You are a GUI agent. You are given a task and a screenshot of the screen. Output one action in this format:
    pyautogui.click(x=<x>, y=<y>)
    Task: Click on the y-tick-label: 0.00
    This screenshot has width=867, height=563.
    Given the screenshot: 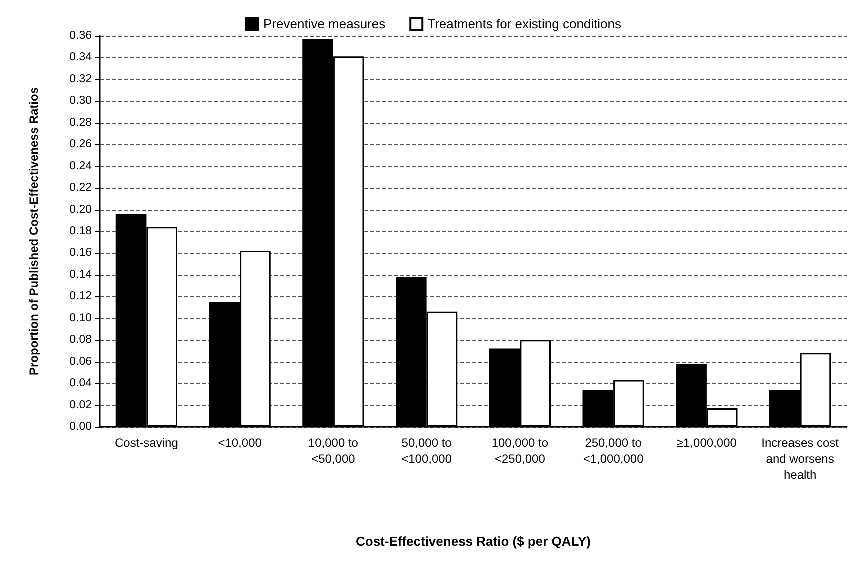 What is the action you would take?
    pyautogui.click(x=81, y=427)
    